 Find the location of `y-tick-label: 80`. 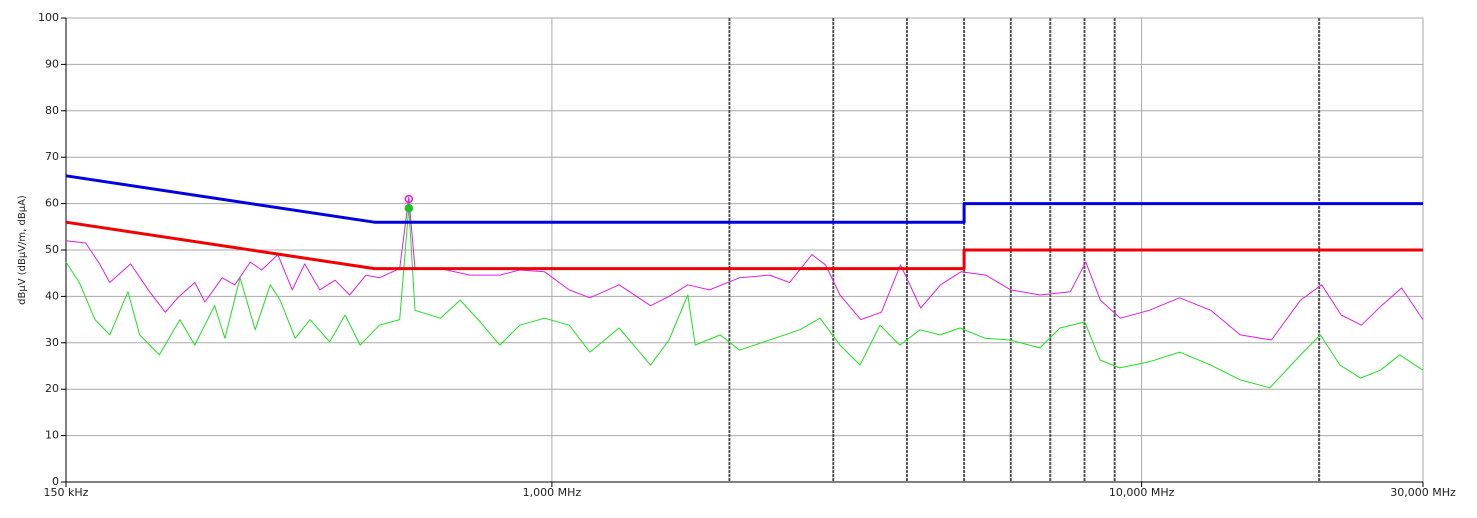

y-tick-label: 80 is located at coordinates (52, 110).